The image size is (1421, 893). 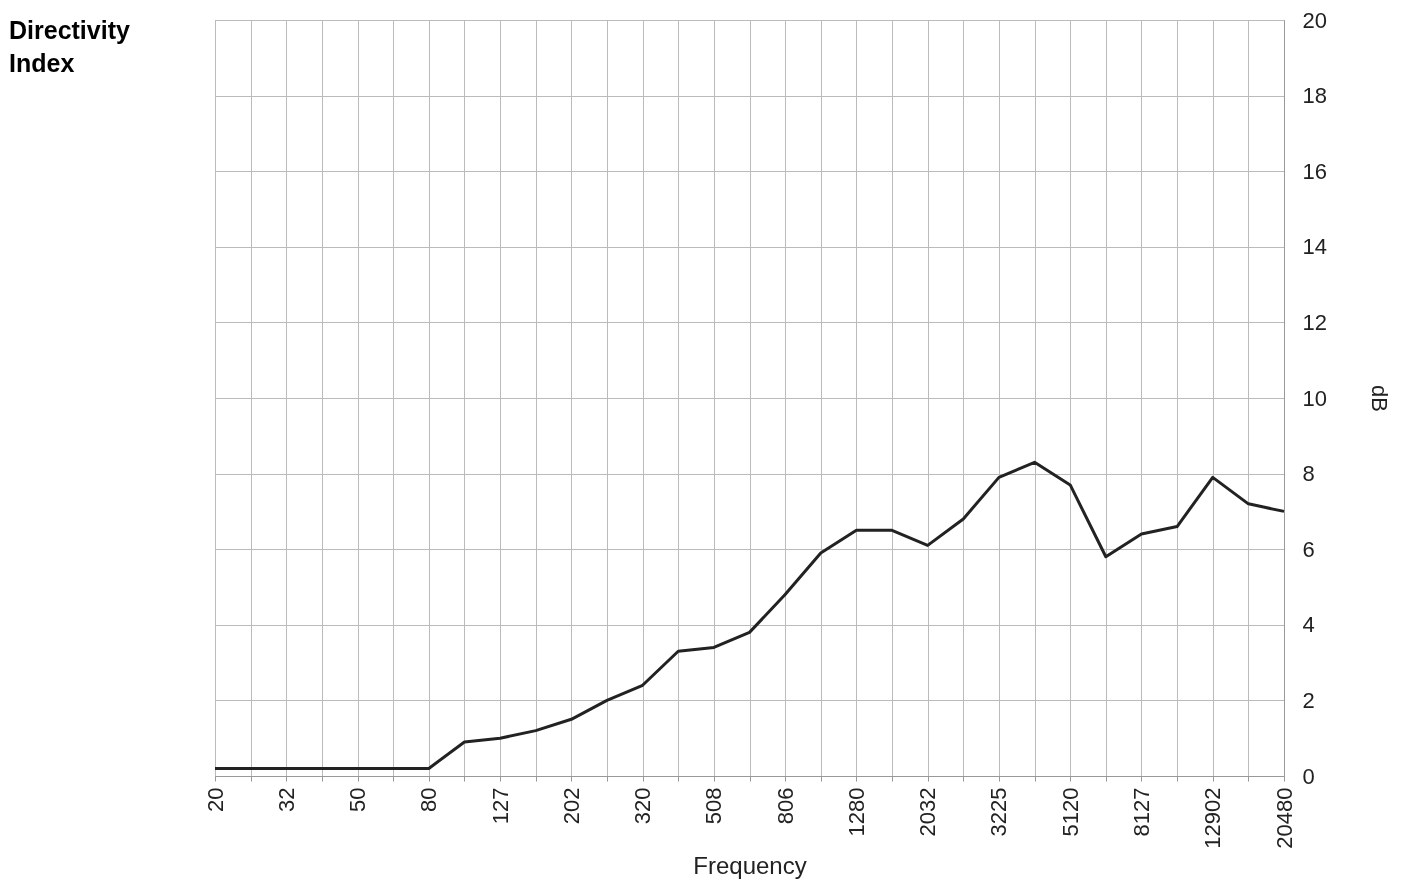 I want to click on y-tick-label: 18, so click(x=1314, y=96).